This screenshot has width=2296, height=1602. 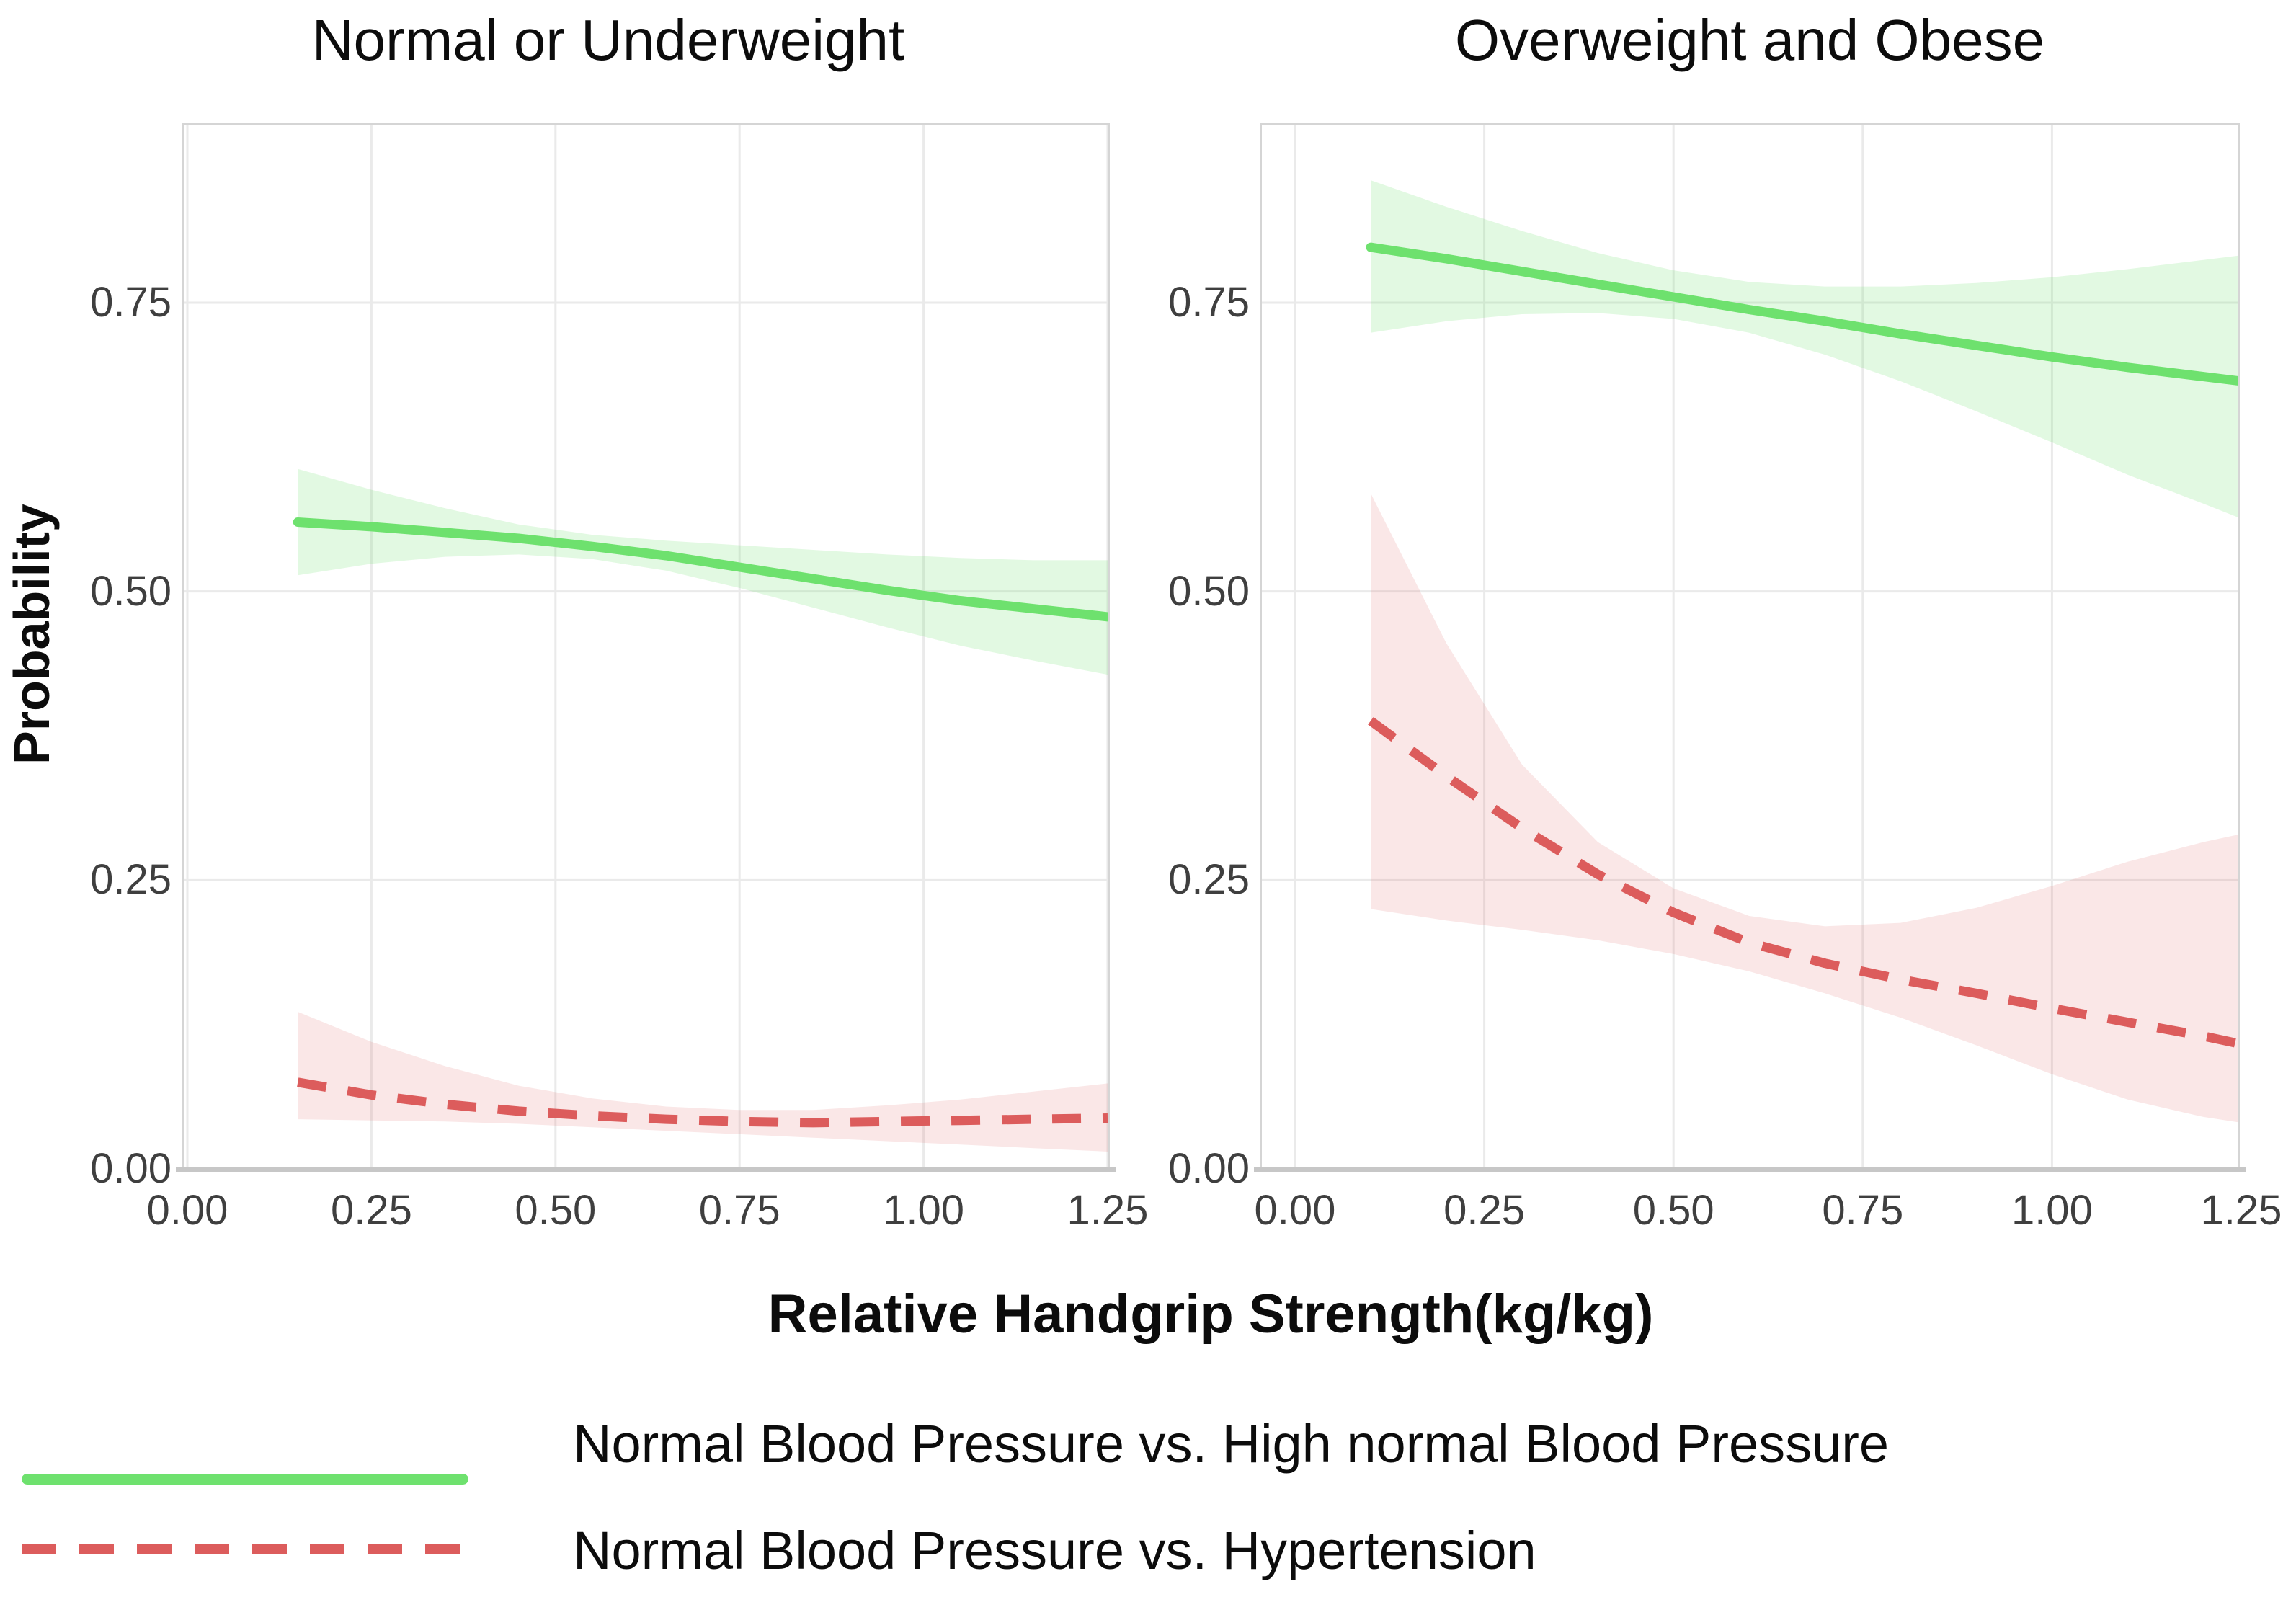 What do you see at coordinates (245, 1479) in the screenshot?
I see `legend-solid-line-swatch` at bounding box center [245, 1479].